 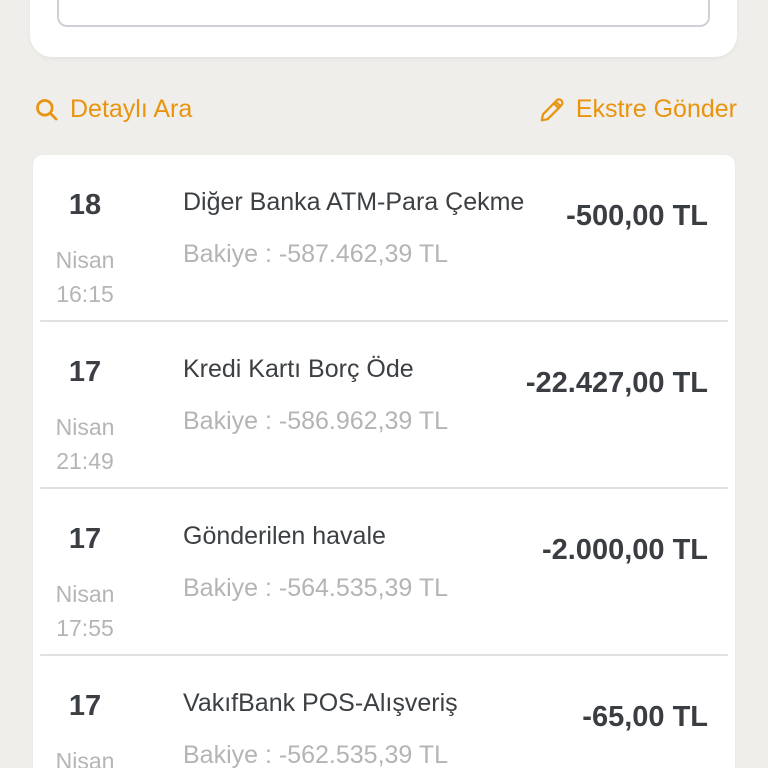 I want to click on list-actions-bar: Detaylı Ara Ekstre Gönder, so click(x=385, y=109).